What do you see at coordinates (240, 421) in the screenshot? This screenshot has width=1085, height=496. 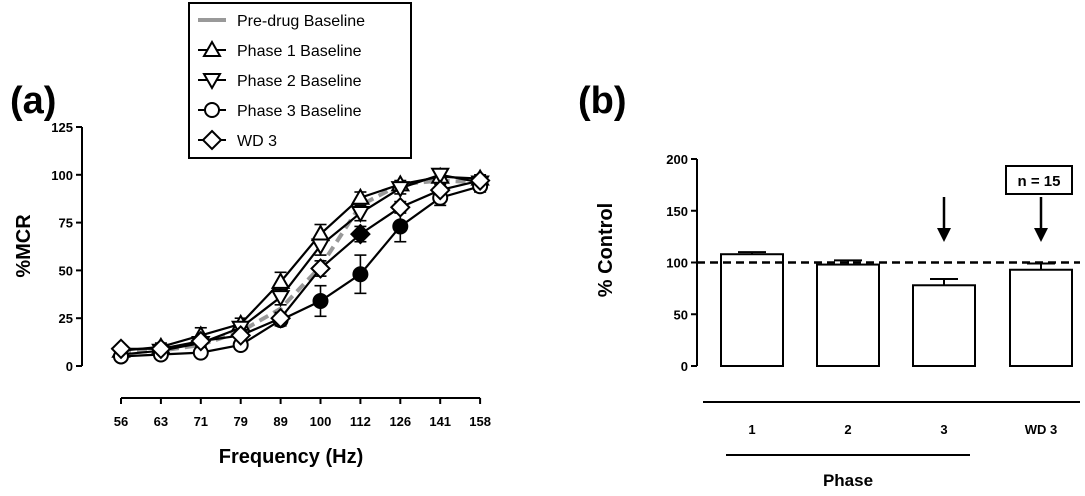 I see `panel-a-xtick-label: 79` at bounding box center [240, 421].